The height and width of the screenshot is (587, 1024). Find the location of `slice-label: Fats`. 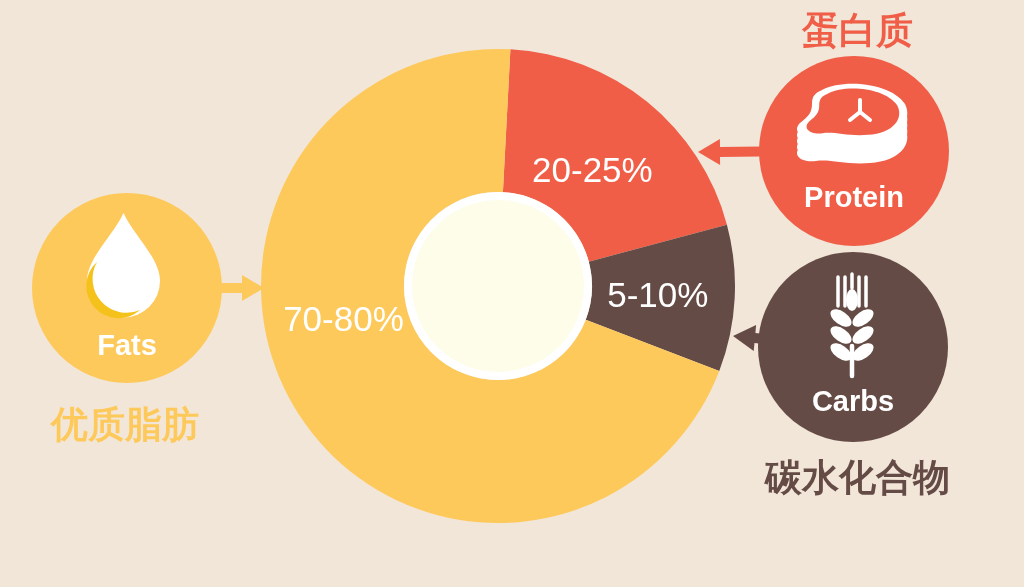

slice-label: Fats is located at coordinates (127, 345).